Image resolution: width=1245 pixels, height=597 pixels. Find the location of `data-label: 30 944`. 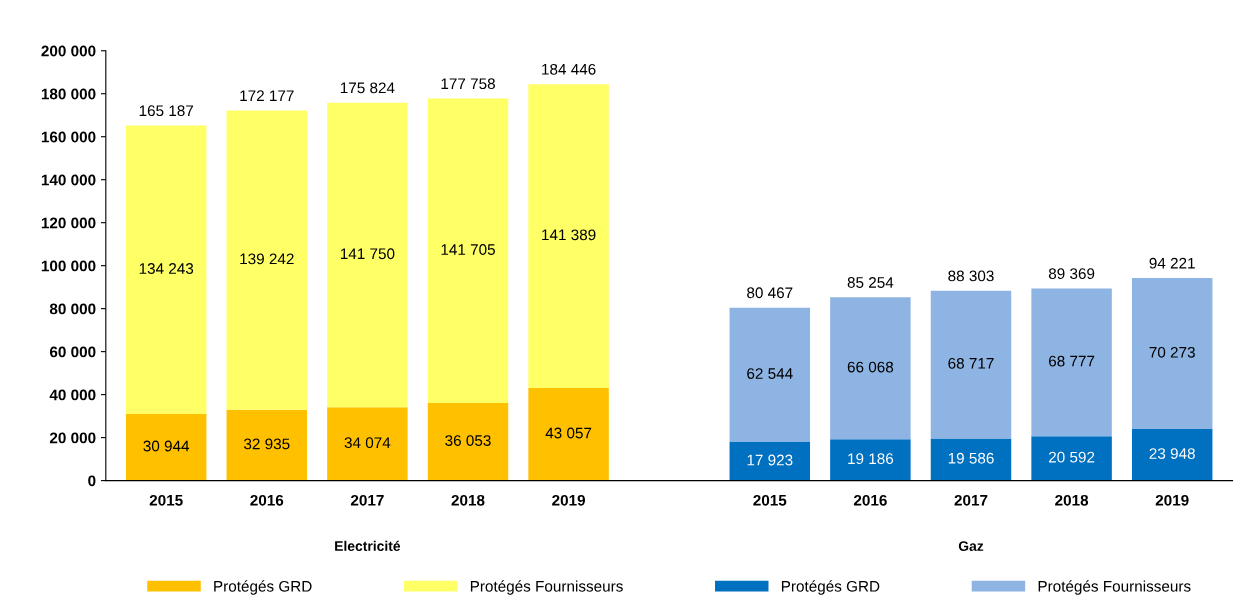

data-label: 30 944 is located at coordinates (166, 446).